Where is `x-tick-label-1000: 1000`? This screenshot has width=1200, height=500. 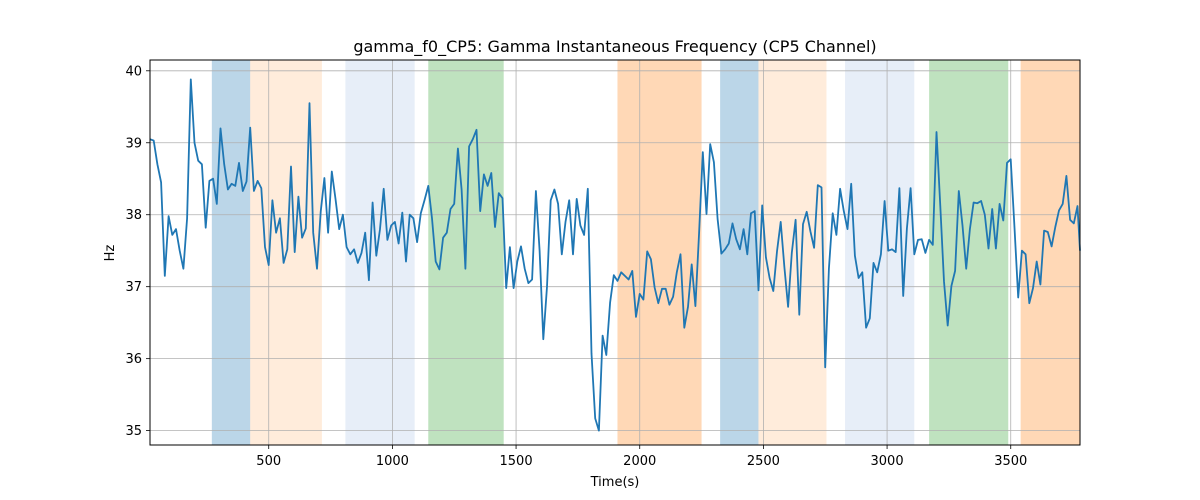
x-tick-label-1000: 1000 is located at coordinates (392, 461).